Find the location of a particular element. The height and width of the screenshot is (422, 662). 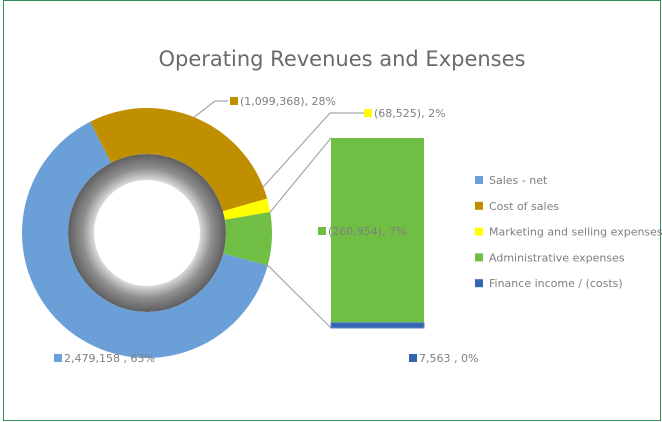

legend-label: Sales - net is located at coordinates (518, 180).